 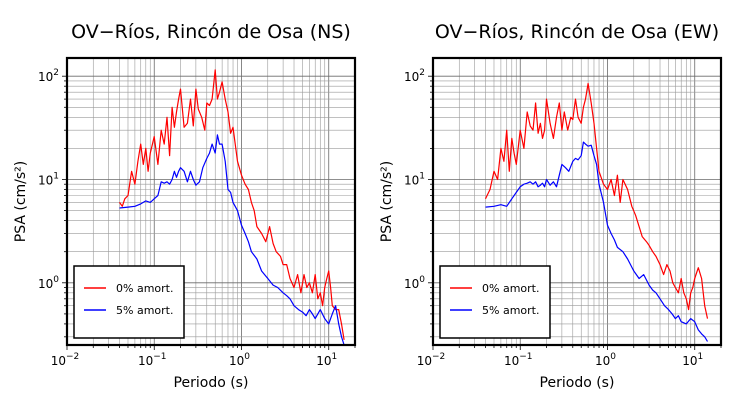 What do you see at coordinates (577, 32) in the screenshot?
I see `chart-title: OV−Ríos, Rincón de Osa (EW)` at bounding box center [577, 32].